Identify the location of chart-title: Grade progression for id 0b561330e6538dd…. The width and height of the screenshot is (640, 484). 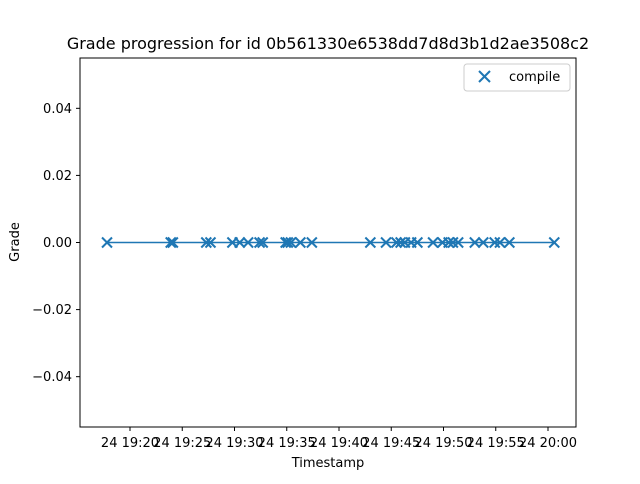
(328, 43).